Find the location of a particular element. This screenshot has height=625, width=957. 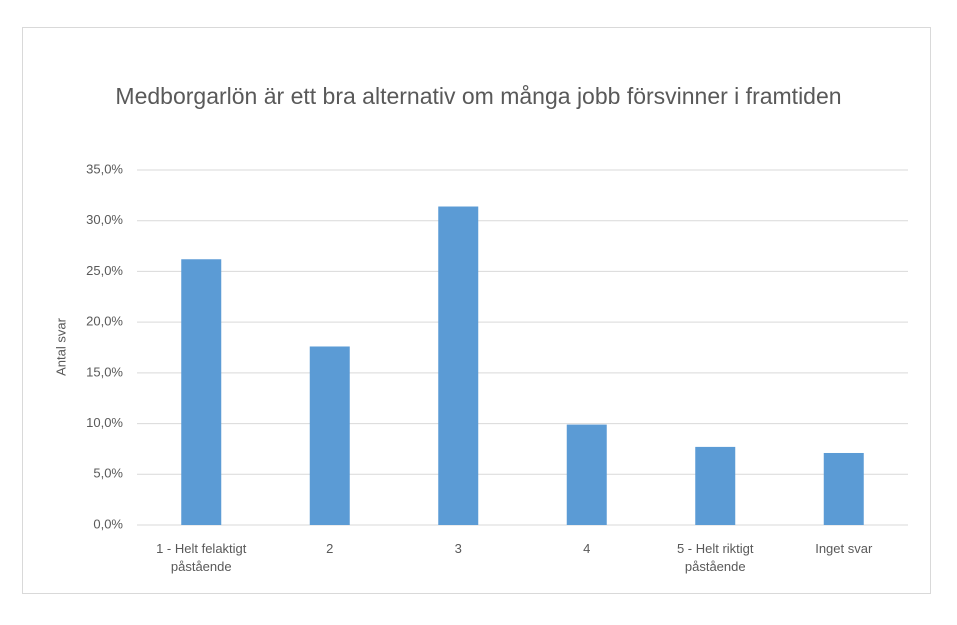

y-tick-label: 30,0% is located at coordinates (104, 219).